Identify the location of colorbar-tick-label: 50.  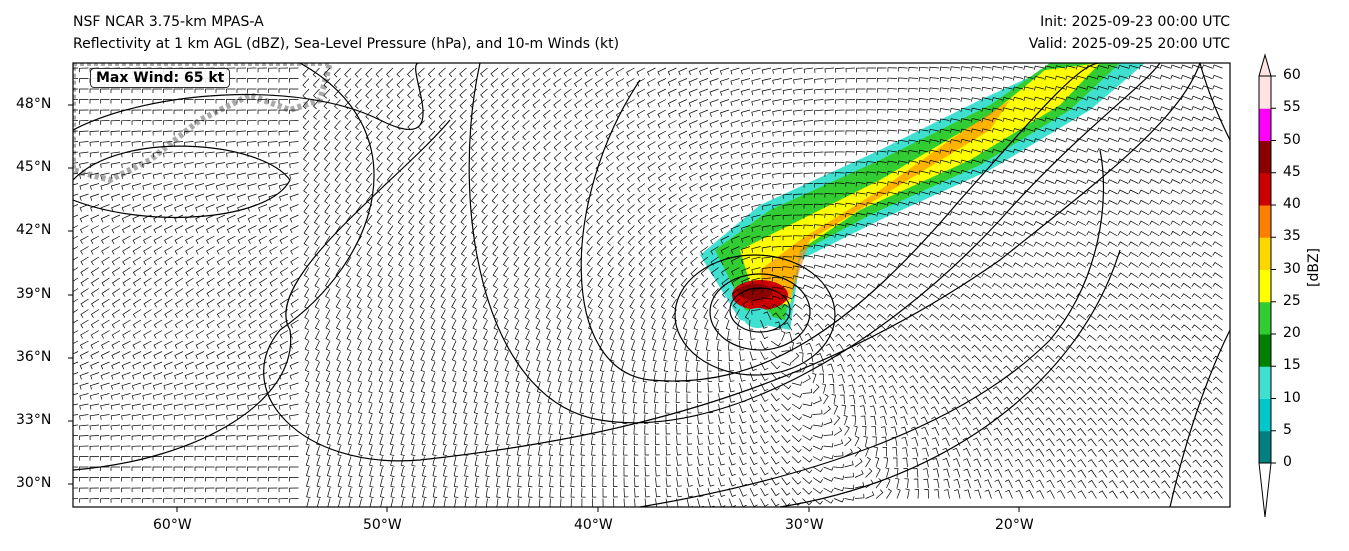
(1292, 139).